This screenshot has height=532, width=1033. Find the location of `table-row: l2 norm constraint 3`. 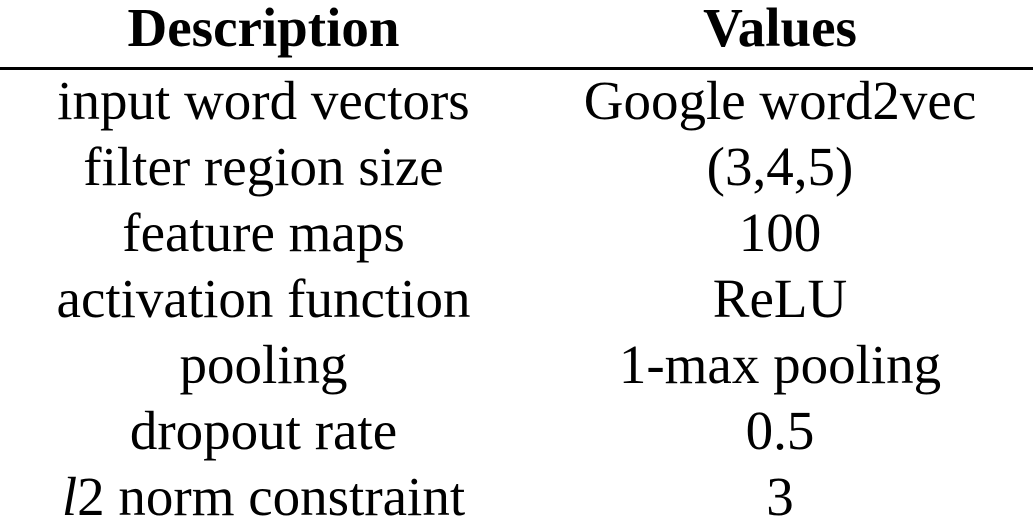

table-row: l2 norm constraint 3 is located at coordinates (516, 499).